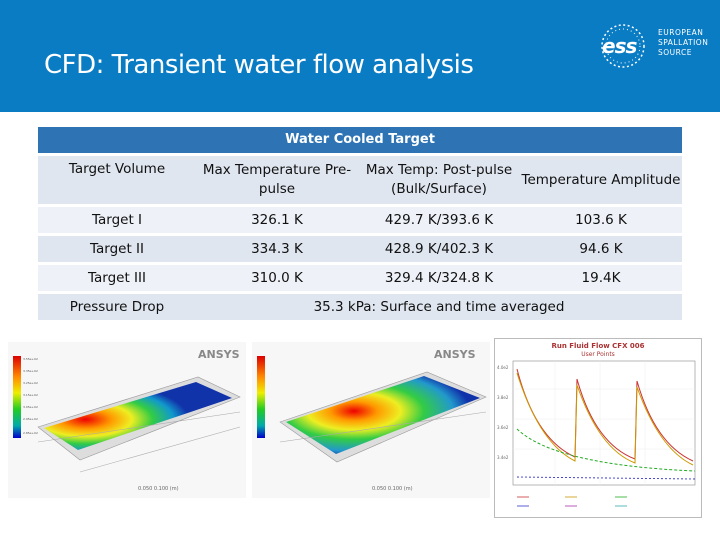 Image resolution: width=720 pixels, height=540 pixels. Describe the element at coordinates (219, 354) in the screenshot. I see `ansys-logo-1: ANSYS` at that location.